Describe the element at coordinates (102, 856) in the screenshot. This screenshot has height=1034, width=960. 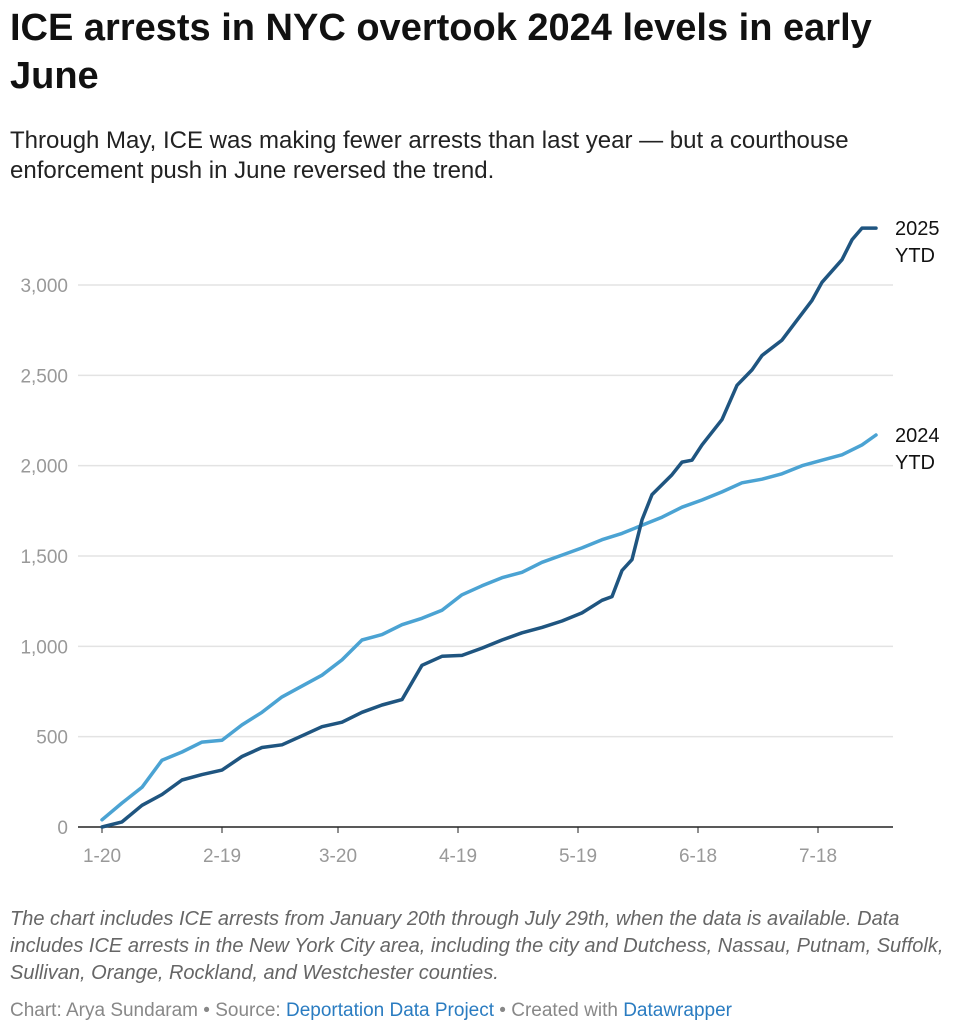
I see `x-tick-label: 1-20` at that location.